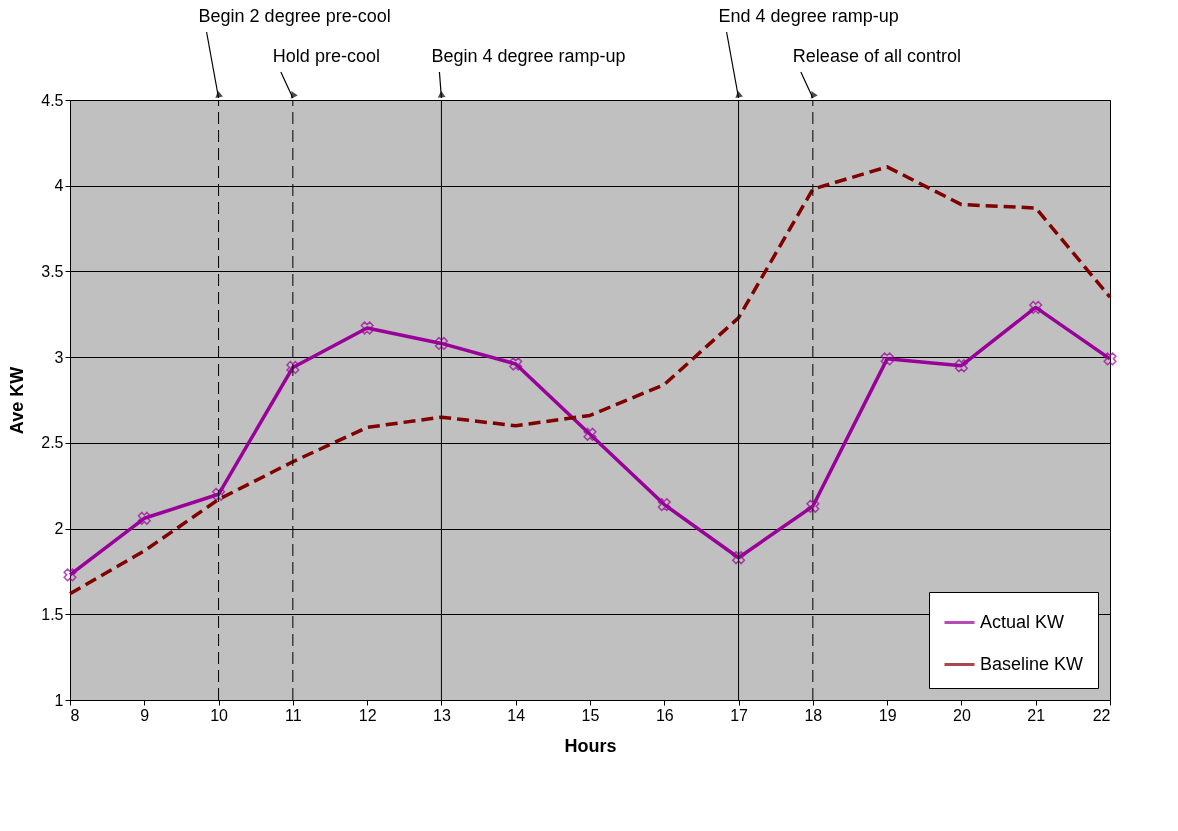 The width and height of the screenshot is (1178, 831). I want to click on x-tick-label: 8, so click(75, 715).